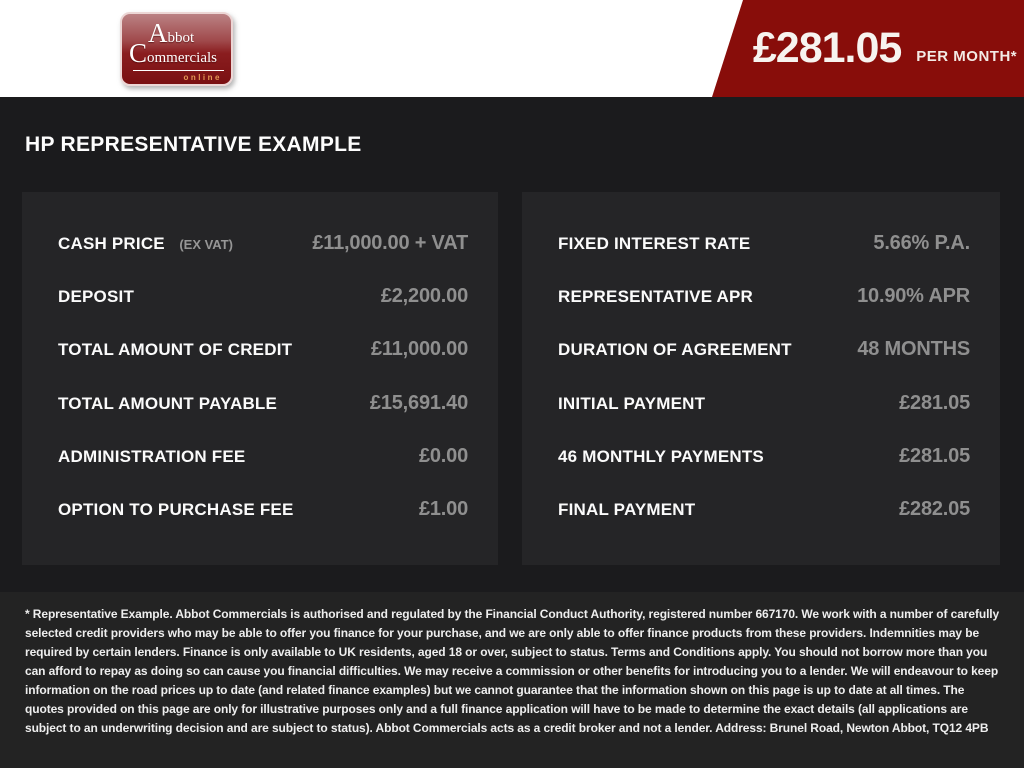 This screenshot has height=768, width=1024. I want to click on finance-row-initial-payment: INITIAL PAYMENT £281.05, so click(764, 403).